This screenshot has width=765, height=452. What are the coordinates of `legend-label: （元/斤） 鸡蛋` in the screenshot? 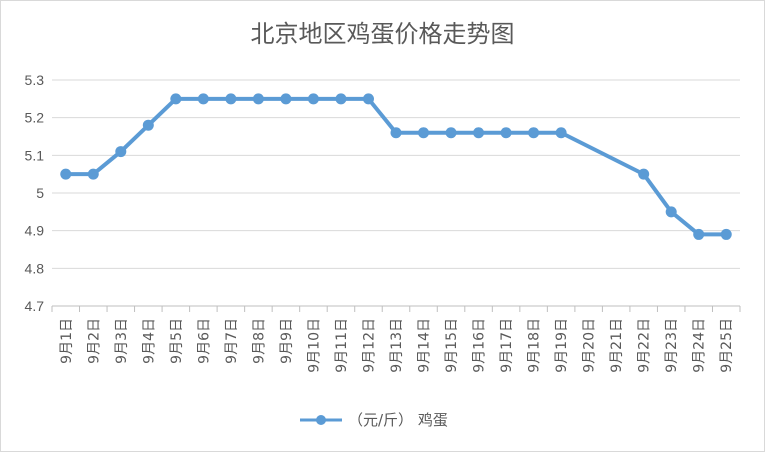 It's located at (398, 420).